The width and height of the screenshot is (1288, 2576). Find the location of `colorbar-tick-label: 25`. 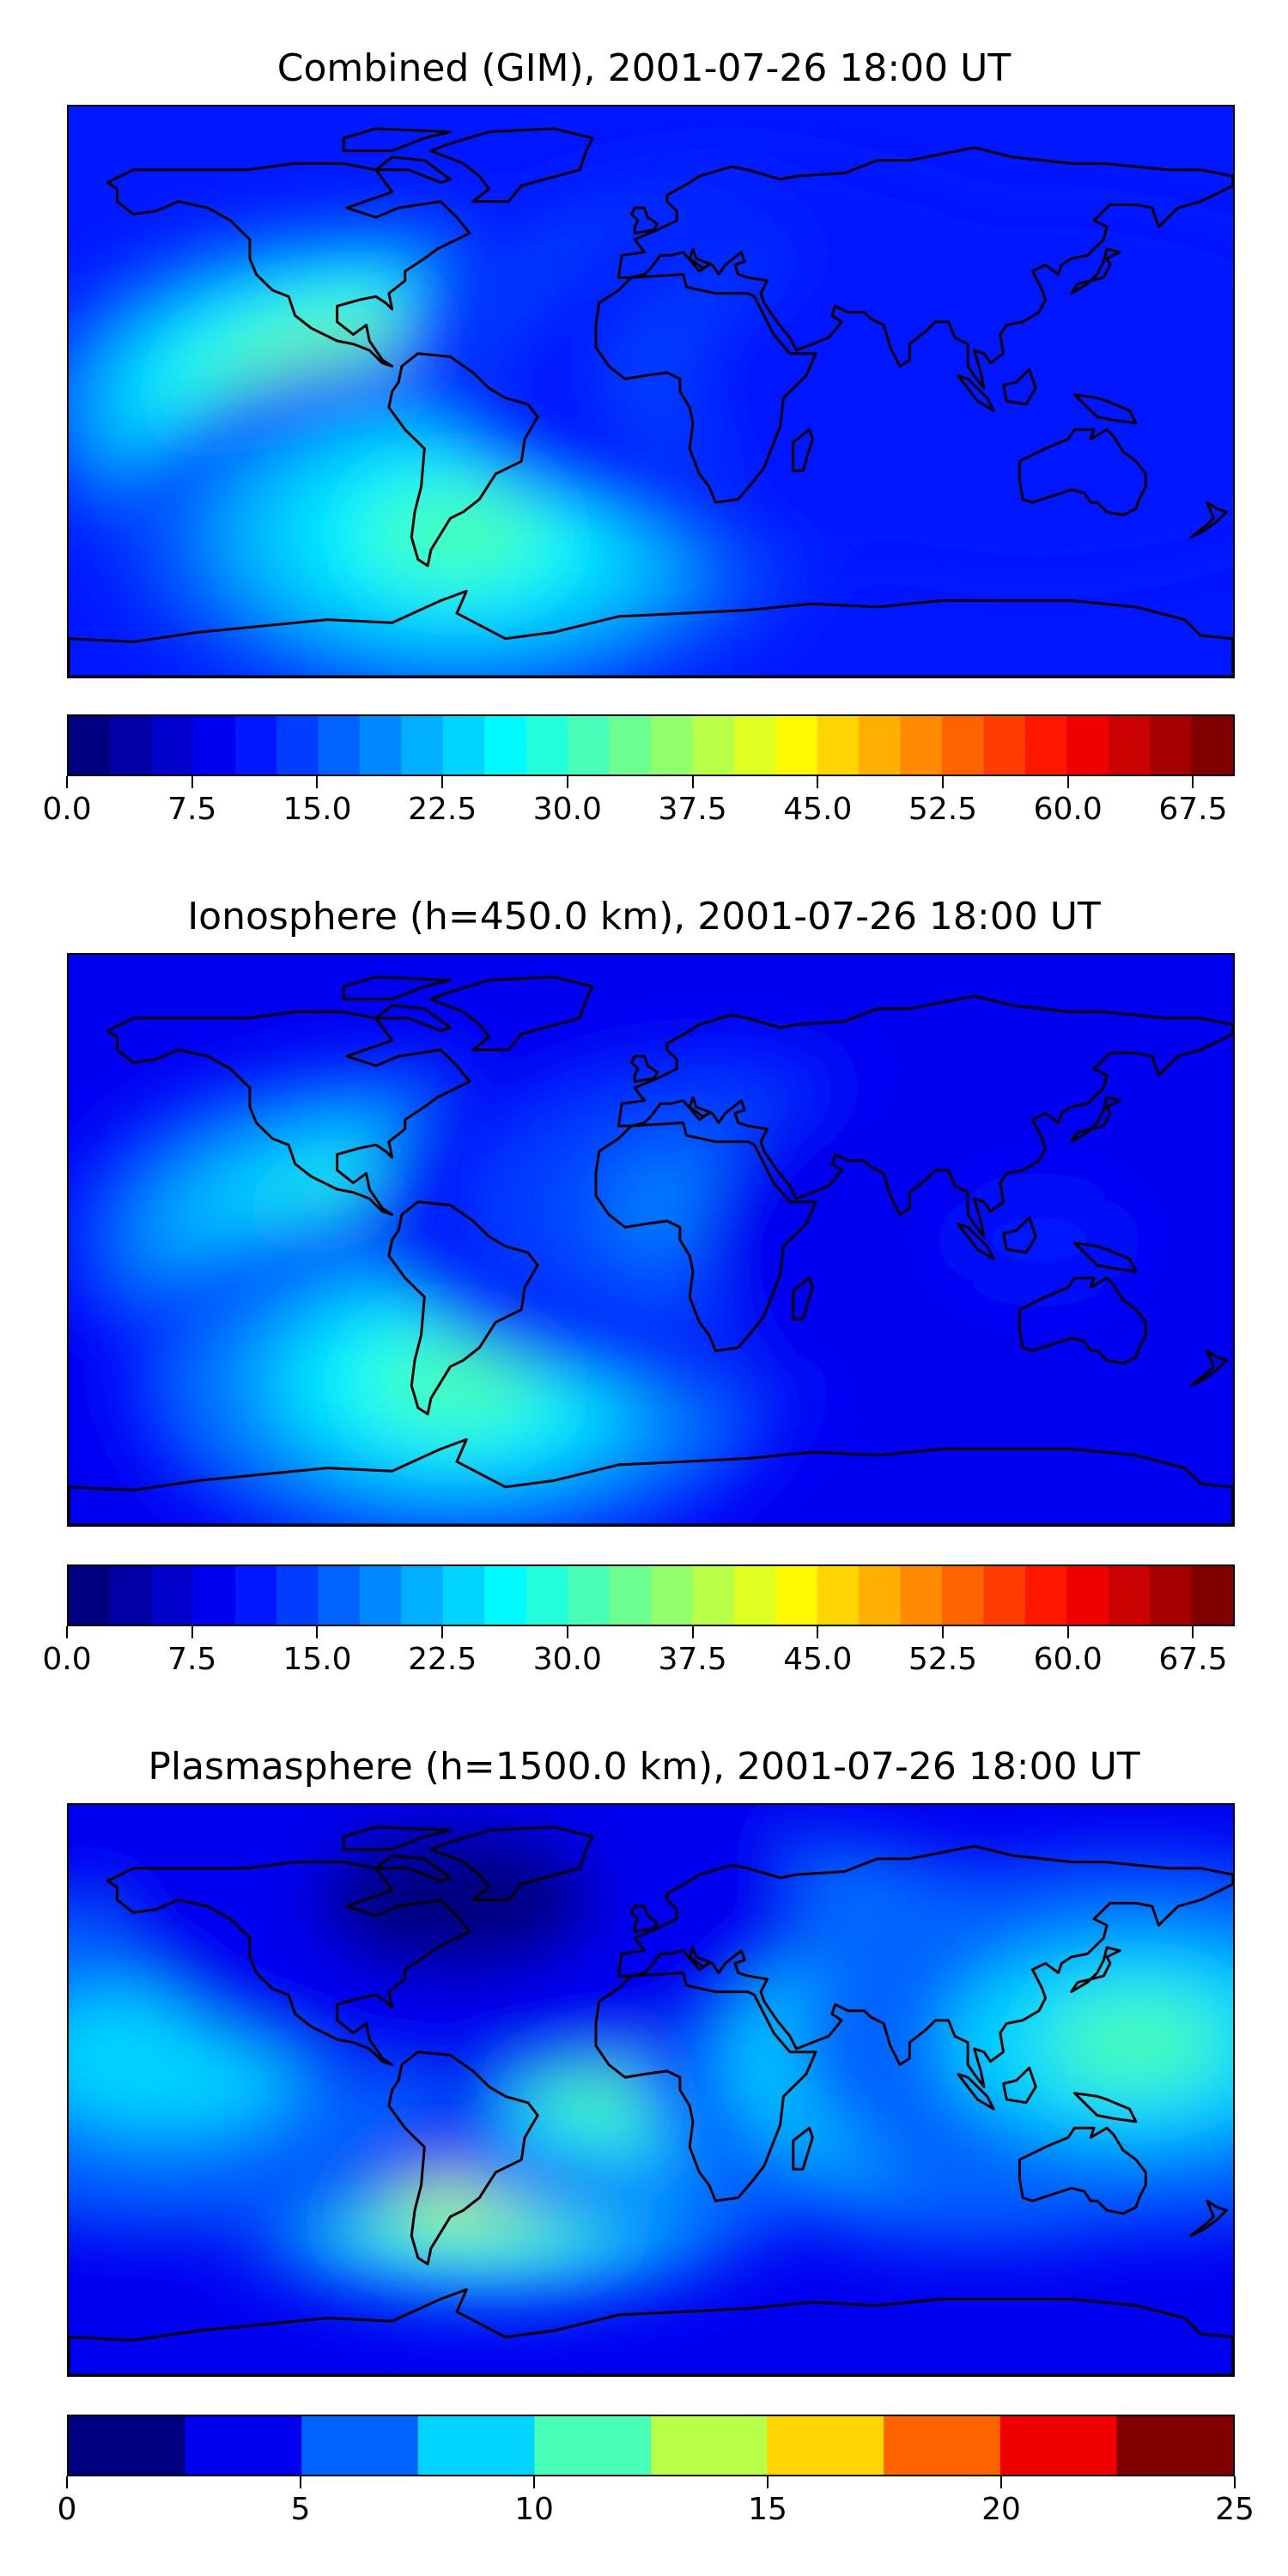

colorbar-tick-label: 25 is located at coordinates (1235, 2509).